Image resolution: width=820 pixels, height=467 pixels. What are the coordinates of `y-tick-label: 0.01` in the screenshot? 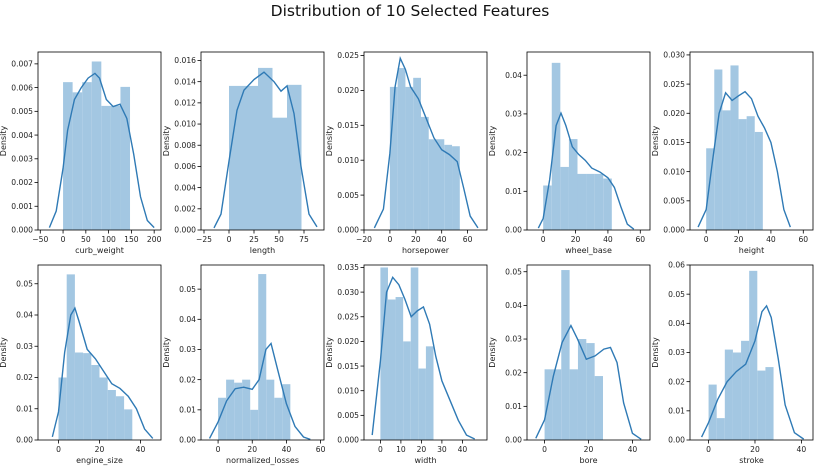 It's located at (676, 411).